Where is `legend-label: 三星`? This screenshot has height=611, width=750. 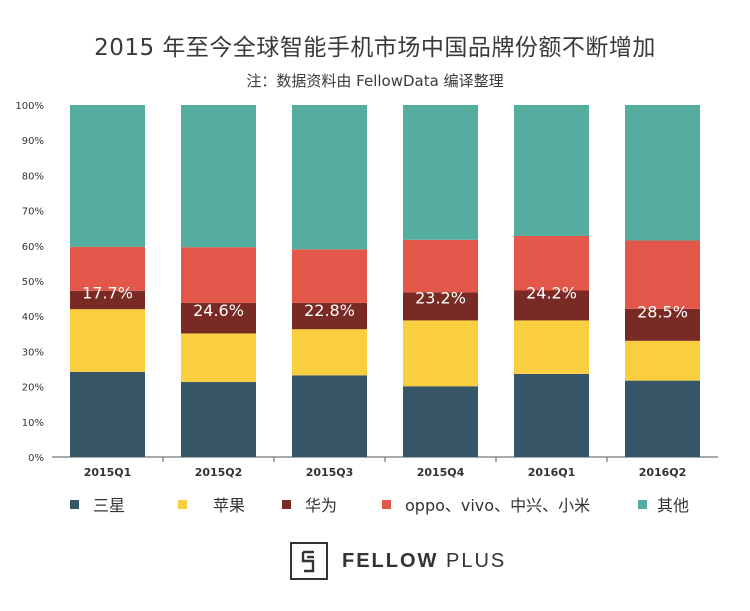 legend-label: 三星 is located at coordinates (109, 505).